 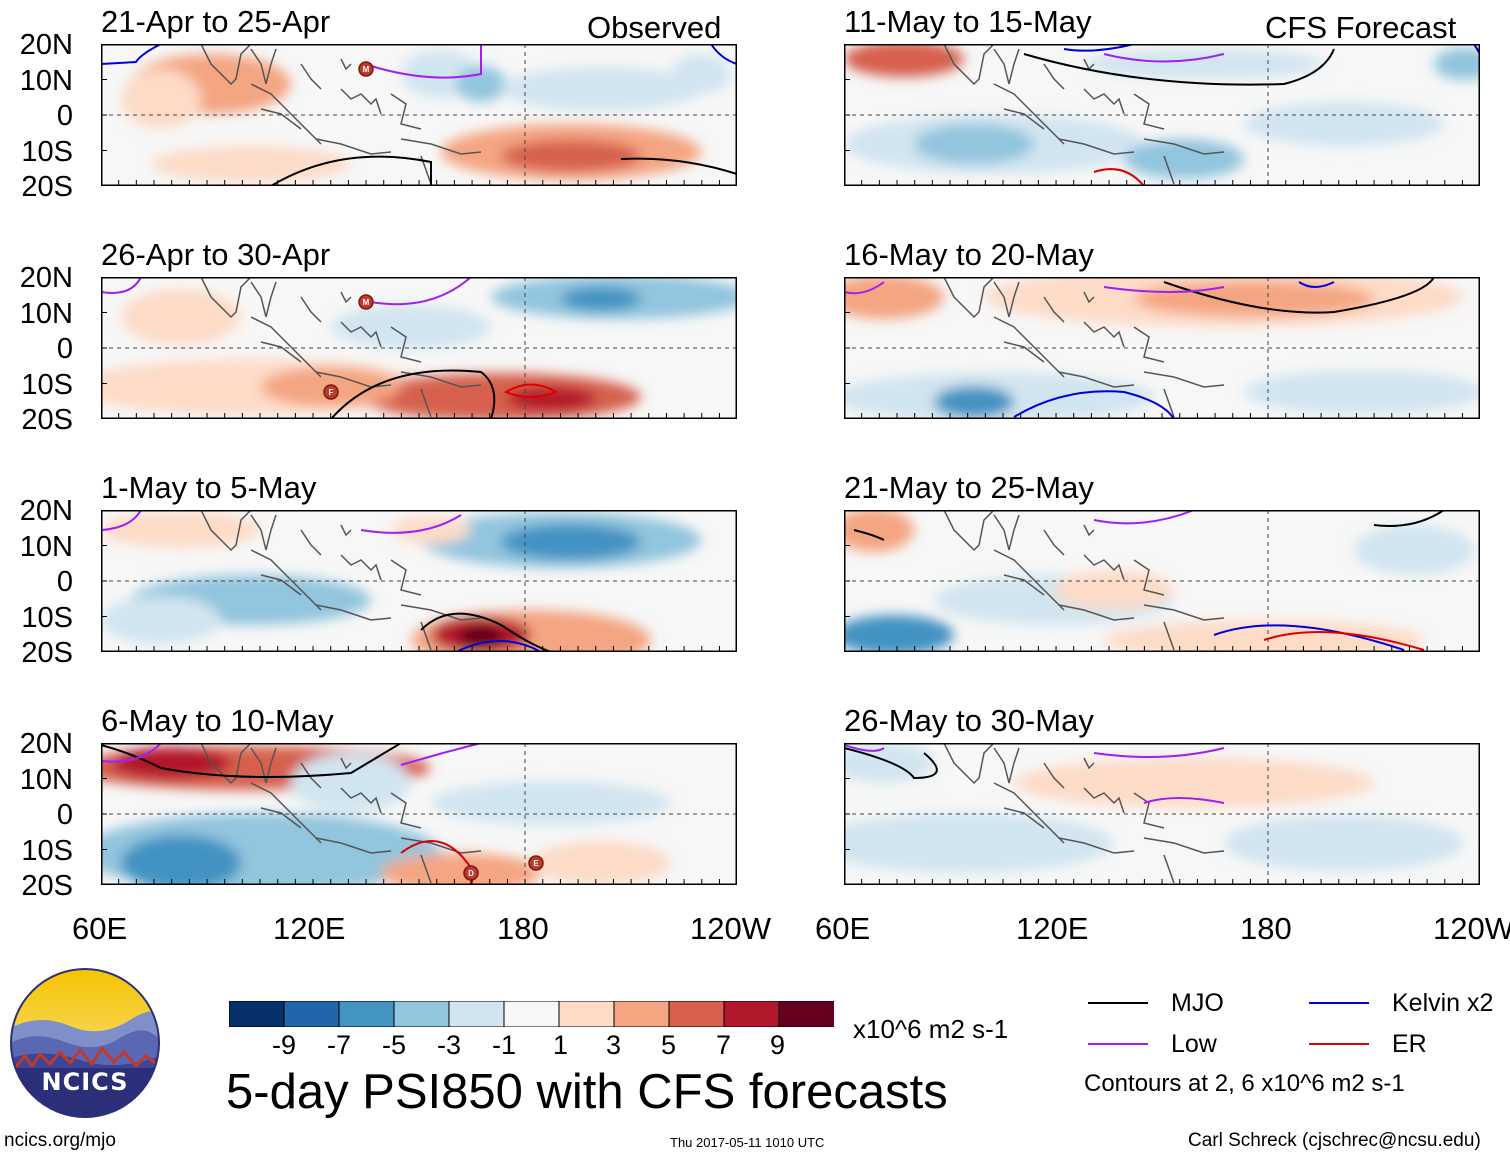 I want to click on lat-label: 10N, so click(x=46, y=780).